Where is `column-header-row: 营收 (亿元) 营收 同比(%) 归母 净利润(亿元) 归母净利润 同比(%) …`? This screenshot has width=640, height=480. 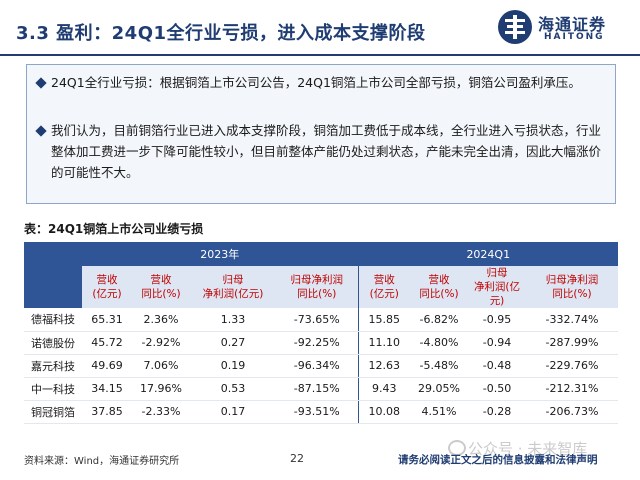 column-header-row: 营收 (亿元) 营收 同比(%) 归母 净利润(亿元) 归母净利润 同比(%) … is located at coordinates (321, 287).